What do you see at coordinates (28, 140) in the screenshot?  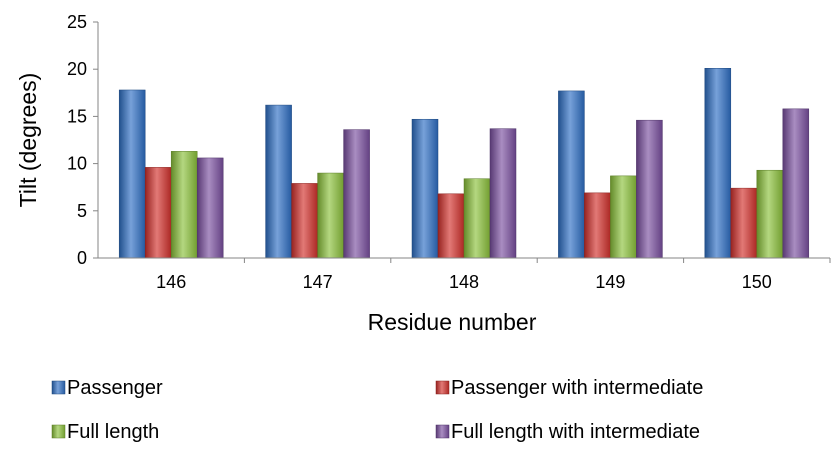 I see `y-axis-label: Tilt (degrees)` at bounding box center [28, 140].